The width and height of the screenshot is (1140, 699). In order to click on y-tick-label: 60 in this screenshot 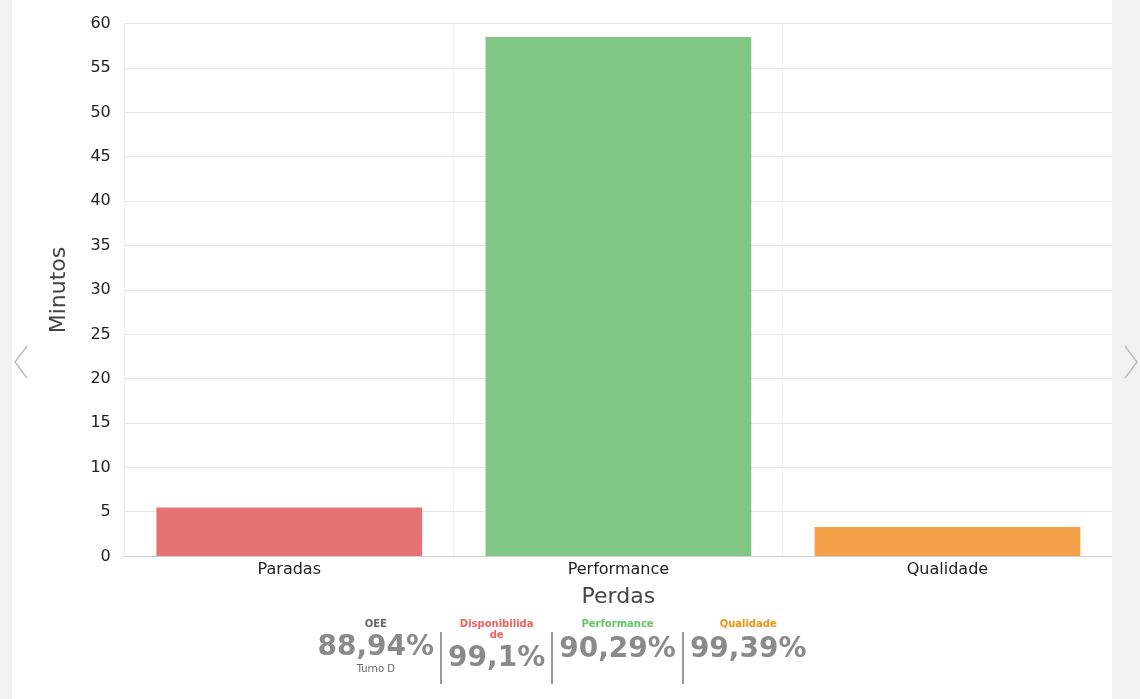, I will do `click(100, 22)`.